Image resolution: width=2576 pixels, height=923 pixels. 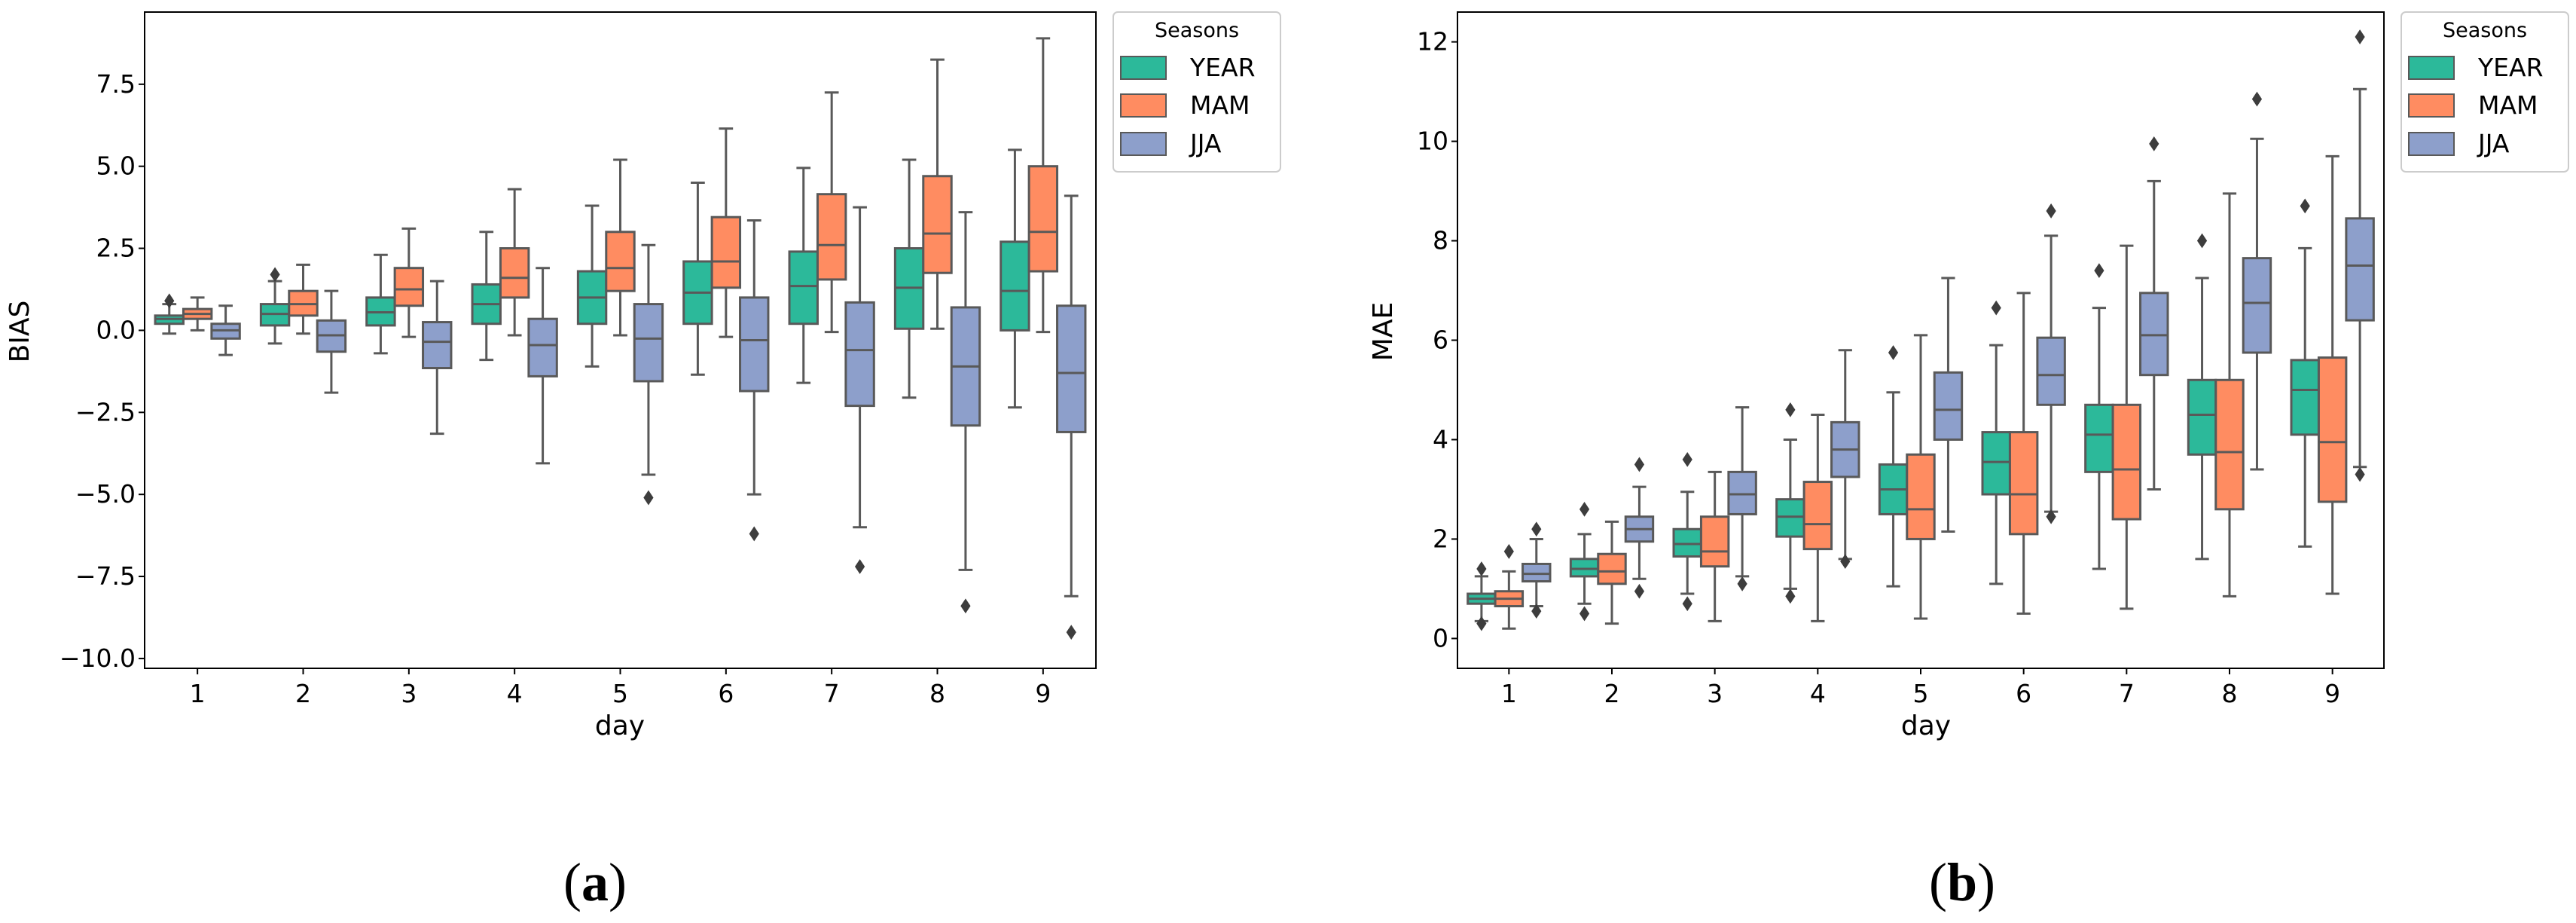 I want to click on panel-a-xtick-label-8: 8, so click(x=937, y=693).